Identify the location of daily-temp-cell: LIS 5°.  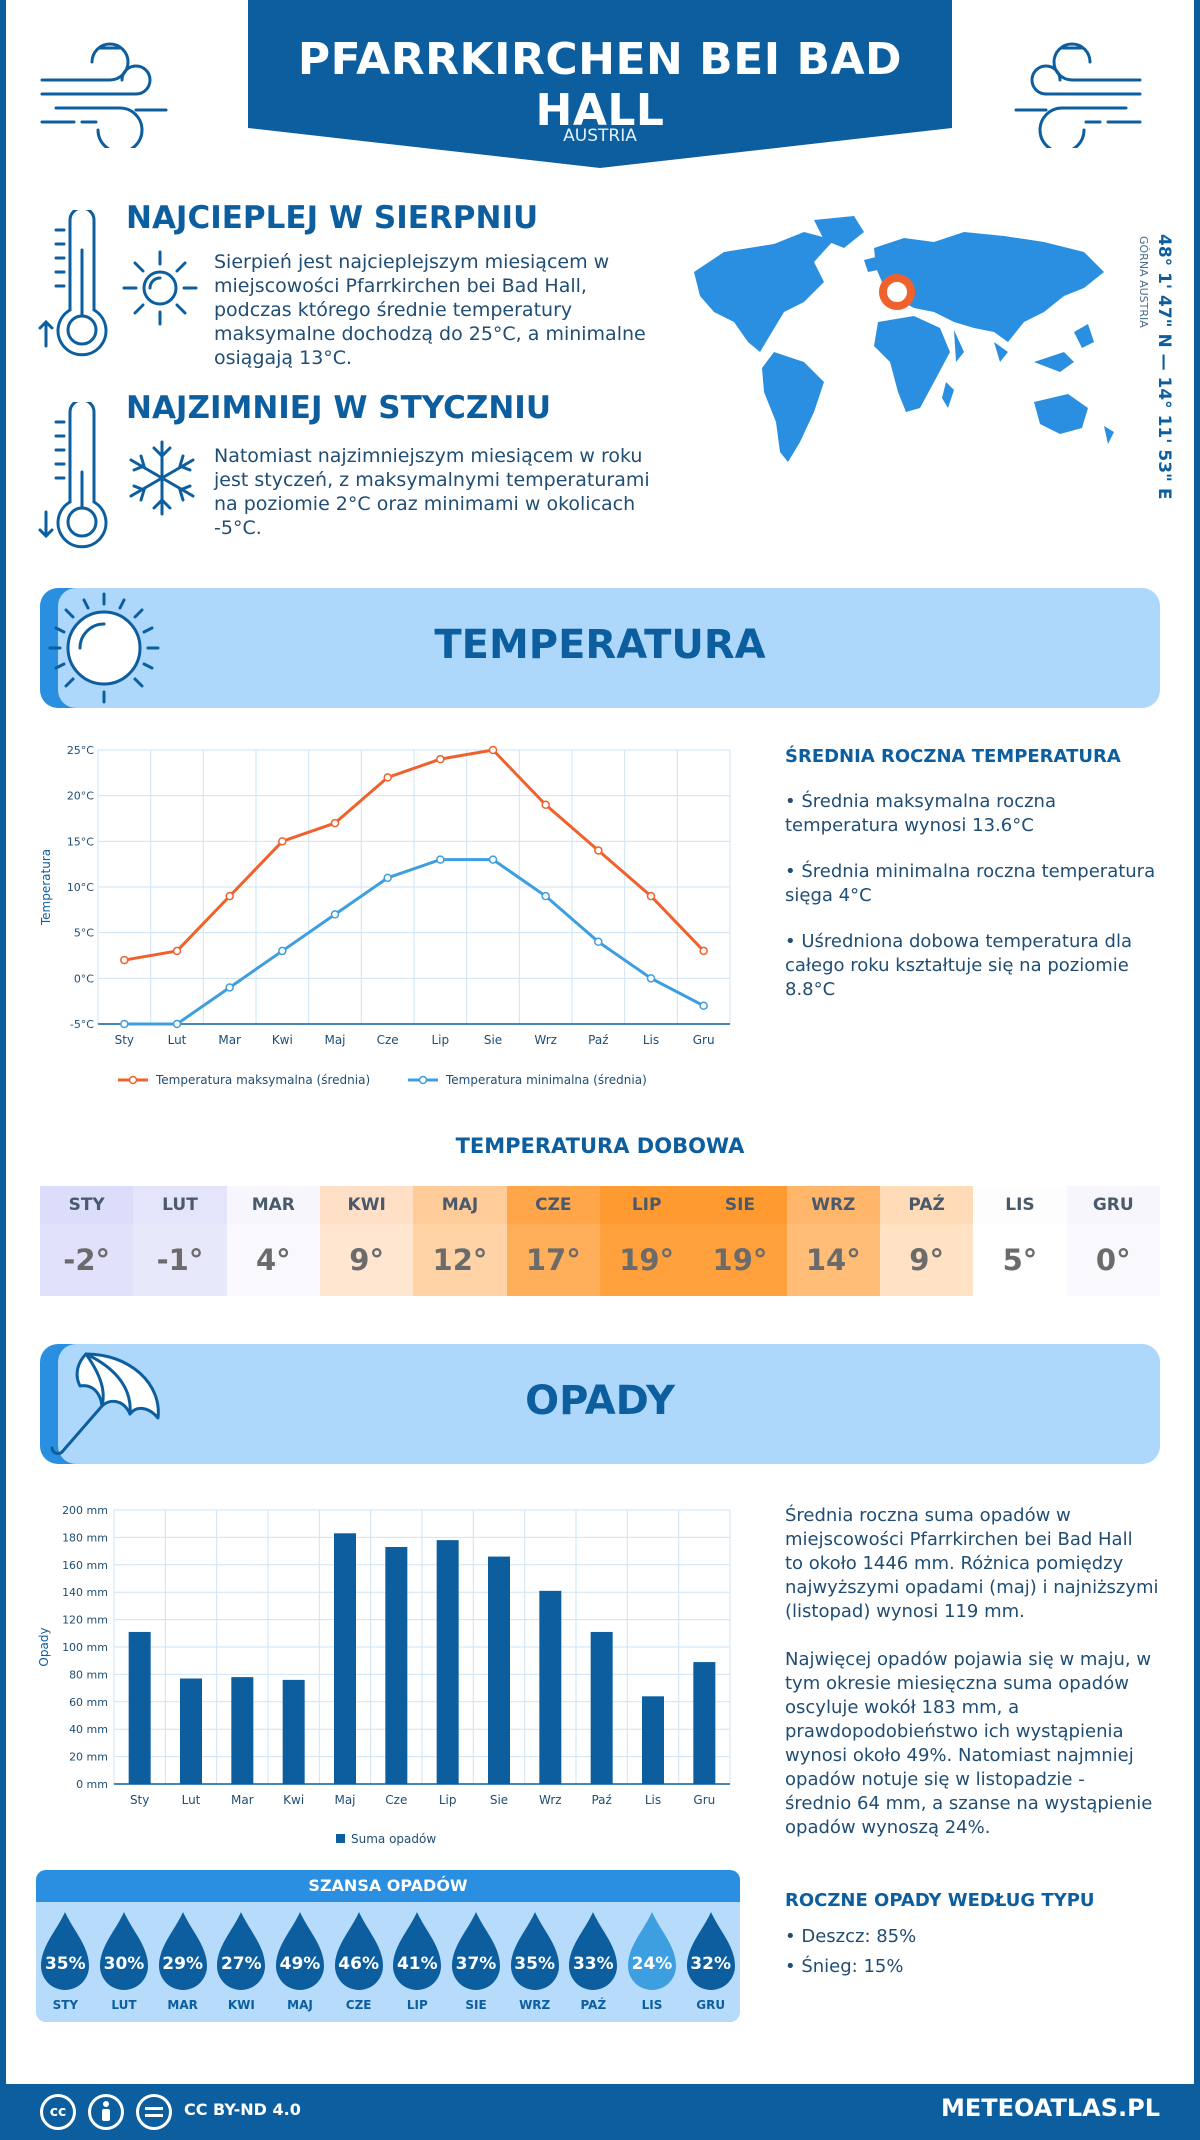
(1020, 1241).